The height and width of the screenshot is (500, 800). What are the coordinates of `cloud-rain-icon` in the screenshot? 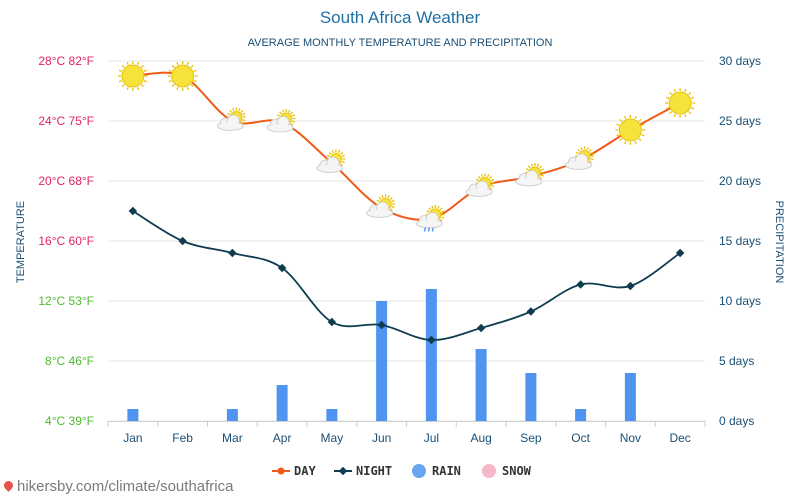 It's located at (430, 218).